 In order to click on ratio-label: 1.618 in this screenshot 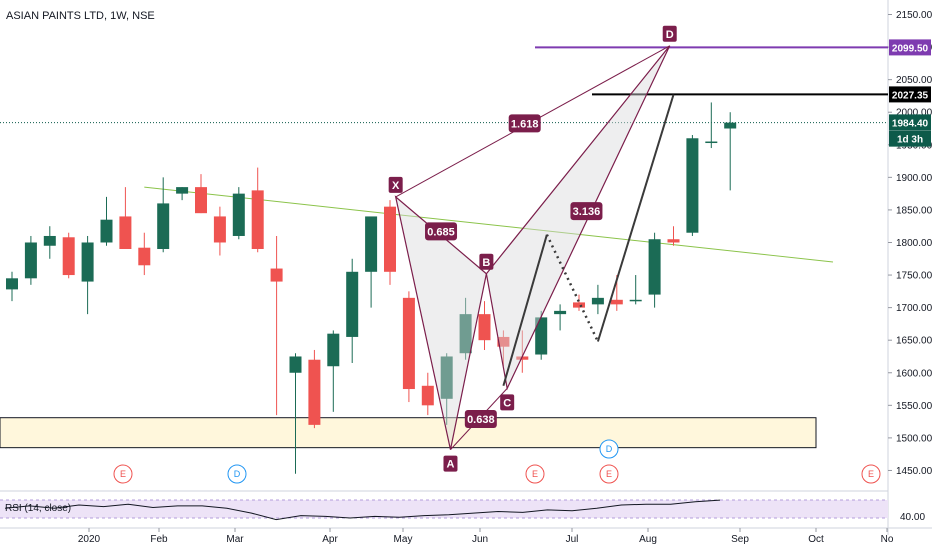, I will do `click(525, 124)`.